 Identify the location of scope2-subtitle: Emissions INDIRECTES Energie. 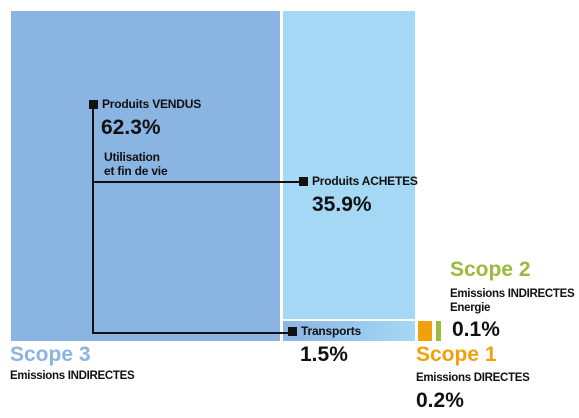
(512, 301).